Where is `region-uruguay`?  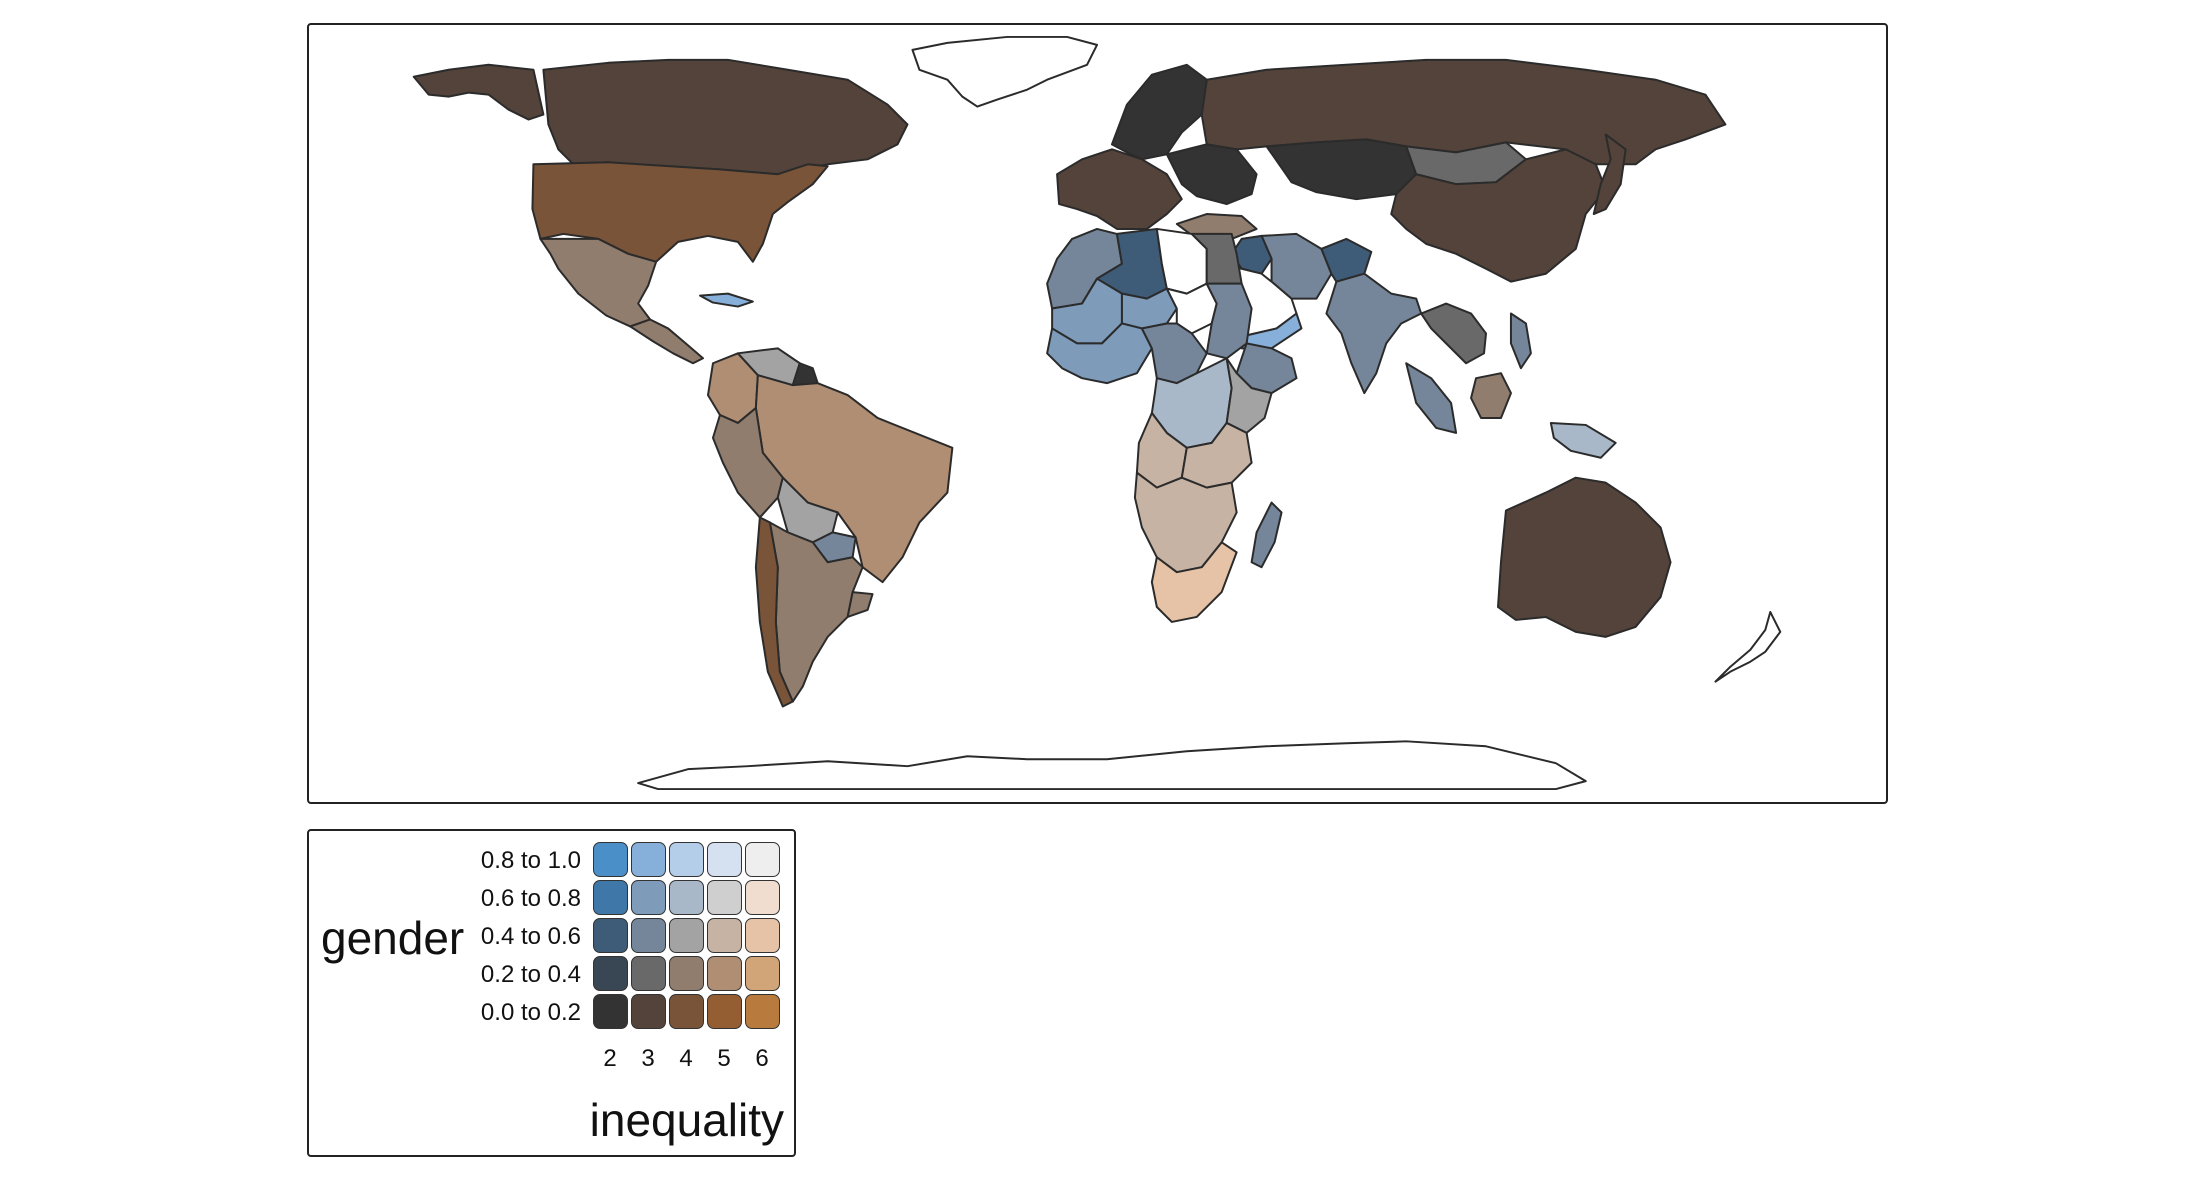
region-uruguay is located at coordinates (860, 604).